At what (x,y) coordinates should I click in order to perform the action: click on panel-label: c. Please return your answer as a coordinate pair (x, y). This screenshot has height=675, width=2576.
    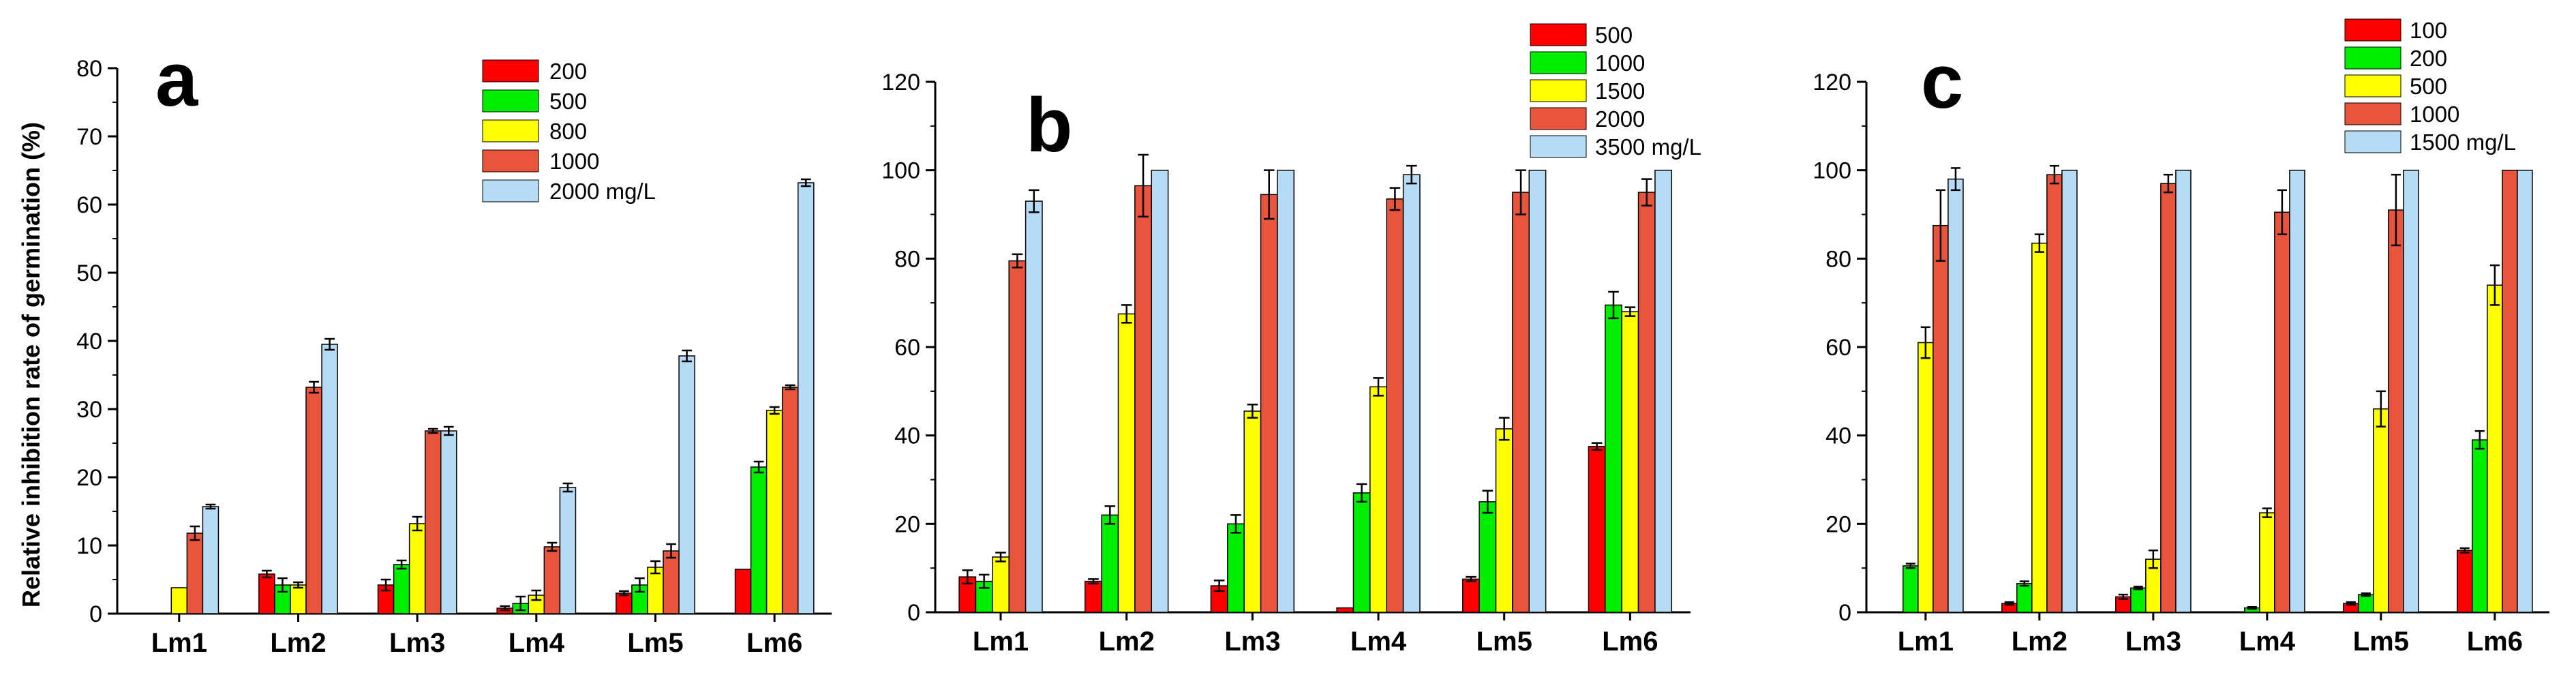
    Looking at the image, I should click on (1942, 81).